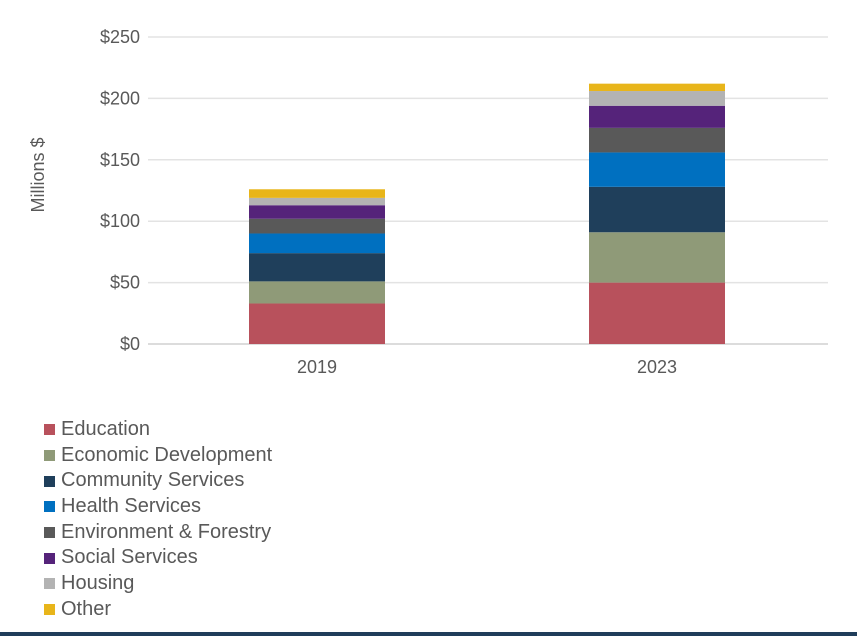 This screenshot has width=857, height=636. Describe the element at coordinates (86, 608) in the screenshot. I see `legend-label: Other` at that location.